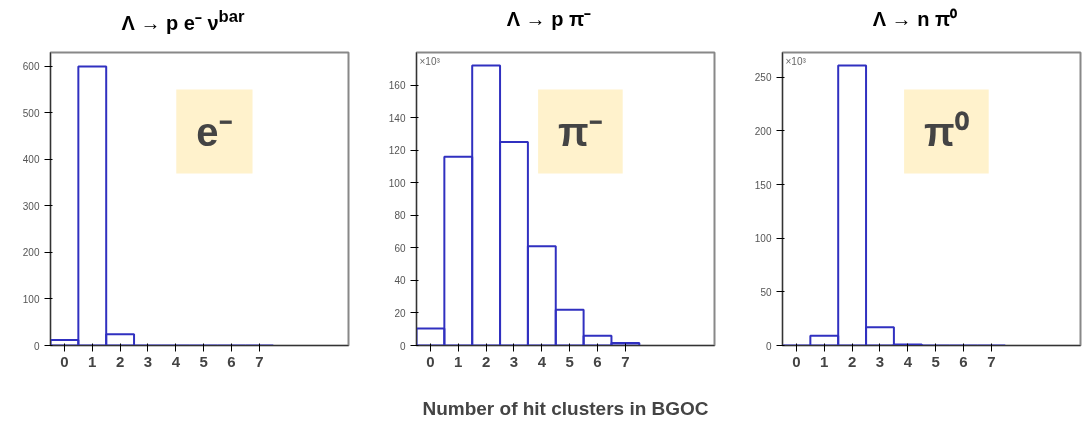 The image size is (1084, 427). I want to click on y-tick-label: 20, so click(400, 313).